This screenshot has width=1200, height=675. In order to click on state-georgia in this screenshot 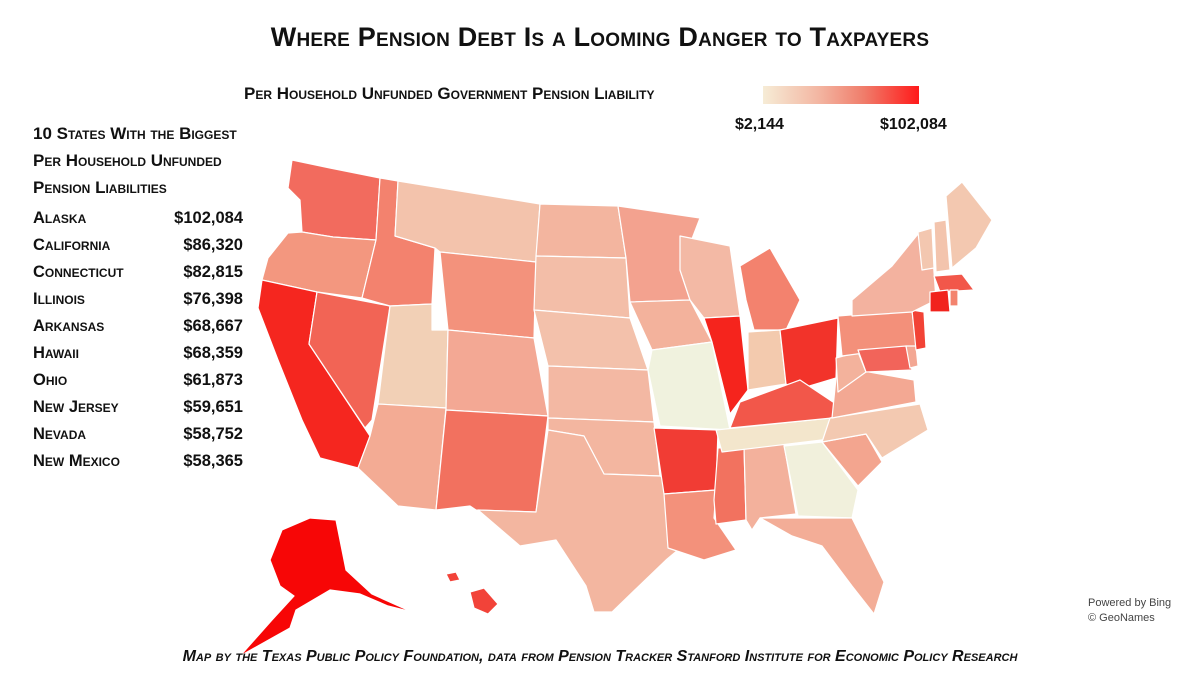, I will do `click(821, 480)`.